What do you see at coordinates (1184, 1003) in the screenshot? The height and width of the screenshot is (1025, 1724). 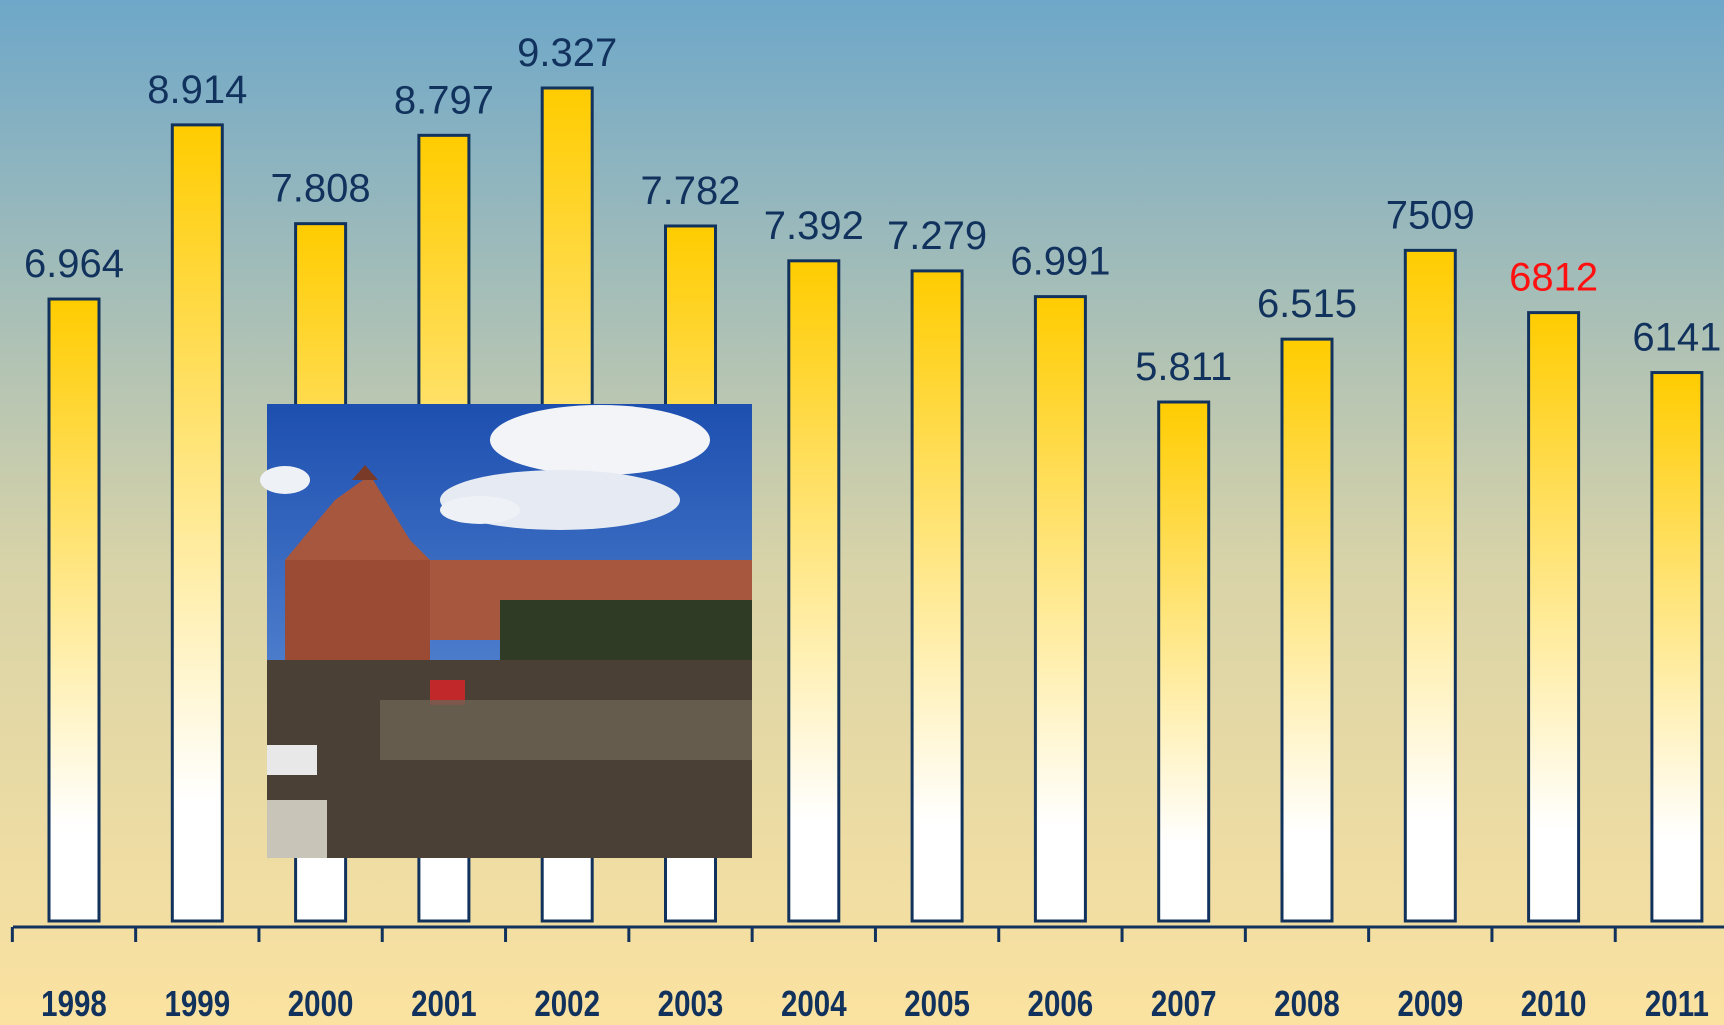 I see `x-tick-label: 2007` at bounding box center [1184, 1003].